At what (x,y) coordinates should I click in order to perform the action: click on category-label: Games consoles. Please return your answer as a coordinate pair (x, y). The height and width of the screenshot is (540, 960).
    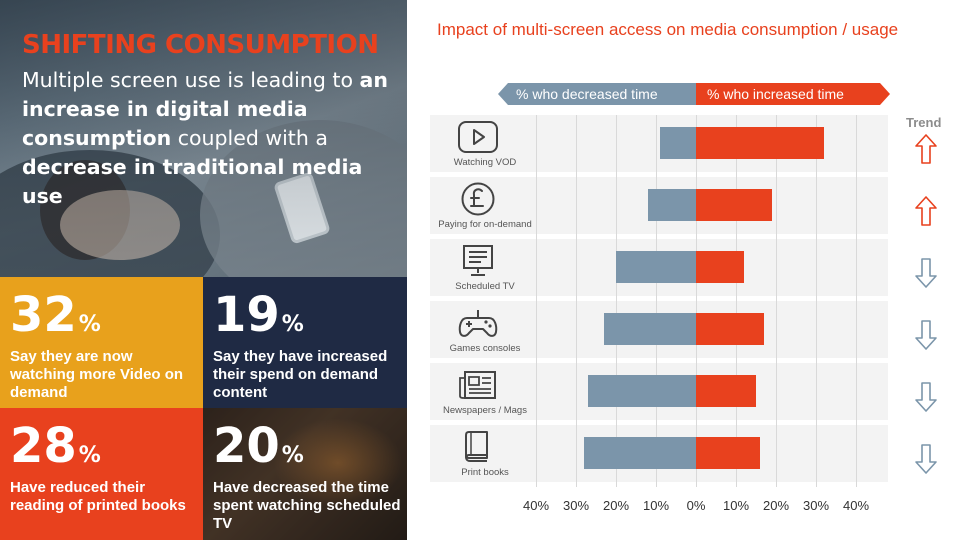
    Looking at the image, I should click on (485, 348).